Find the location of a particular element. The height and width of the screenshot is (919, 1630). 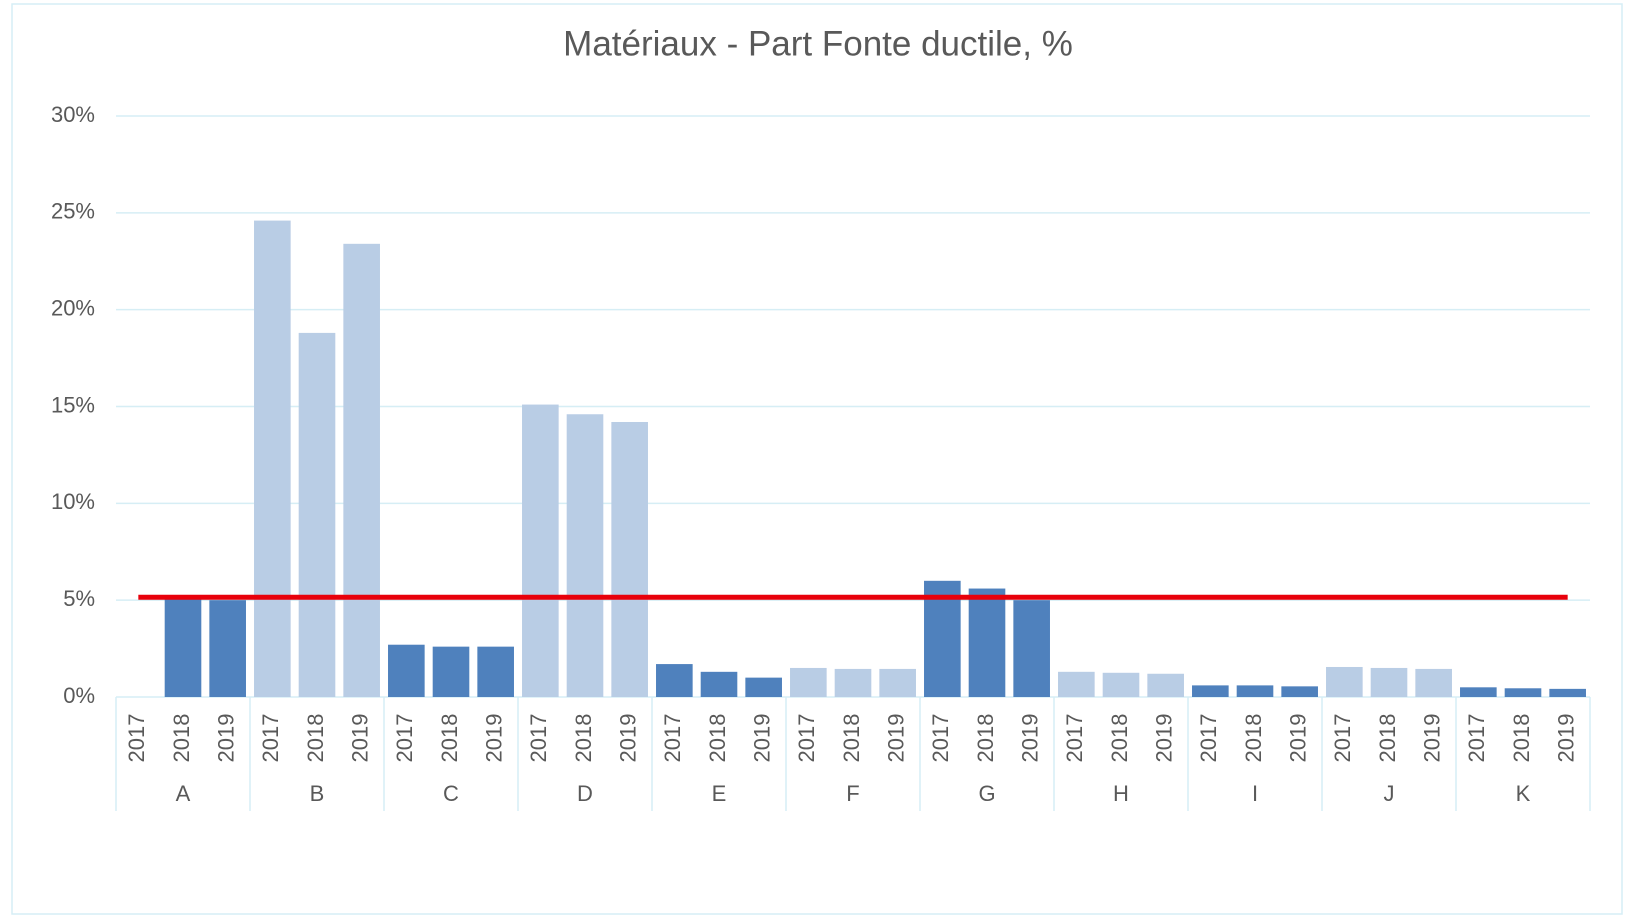

y-tick-label: 0% is located at coordinates (79, 695).